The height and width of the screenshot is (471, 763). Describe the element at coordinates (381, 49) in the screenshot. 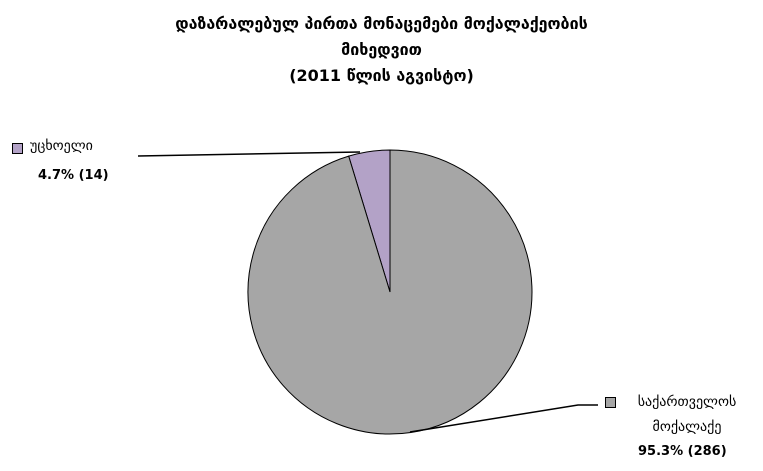

I see `chart-title: მიხედვით` at that location.